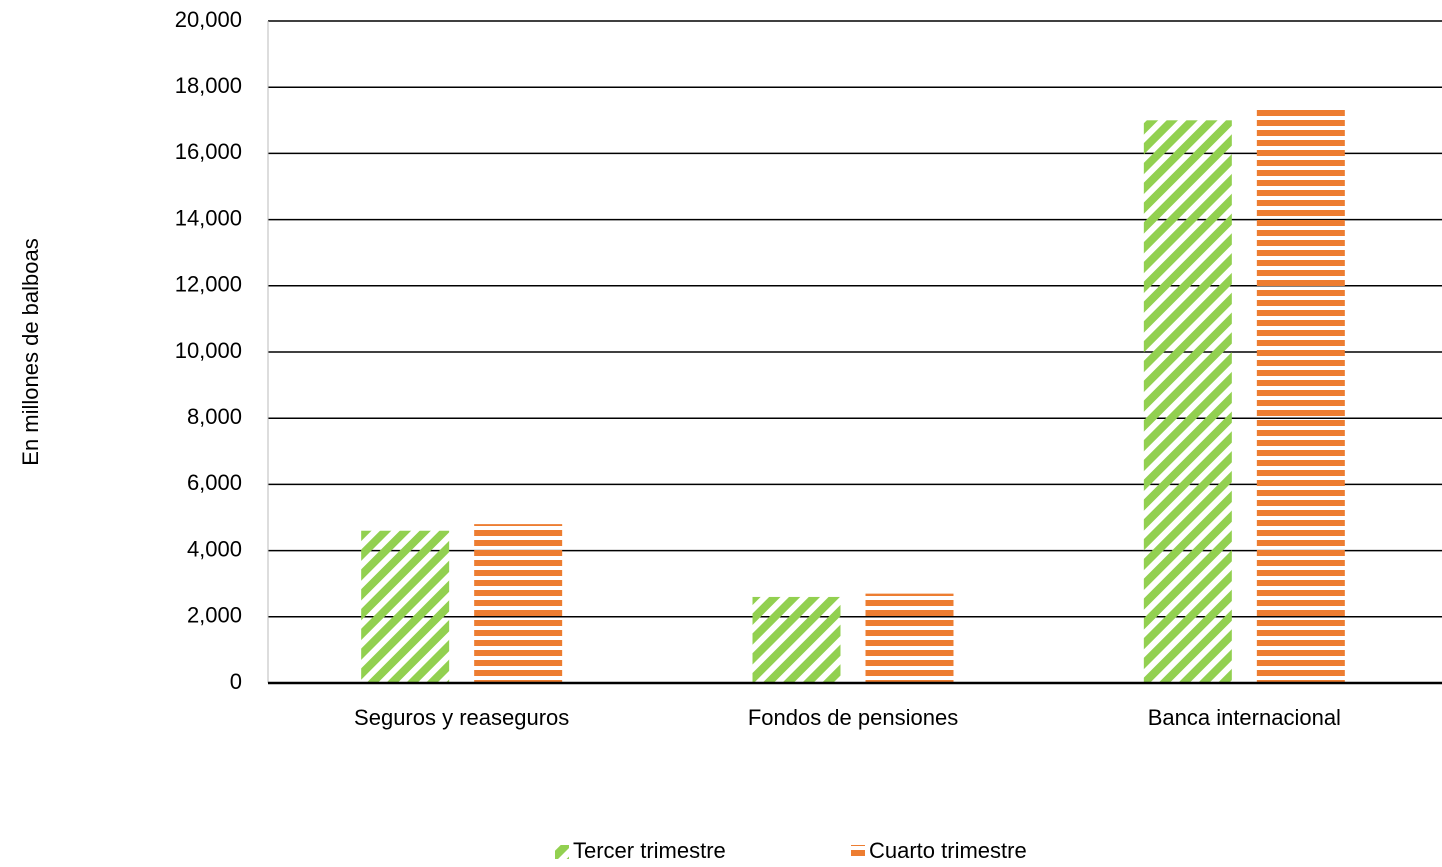  I want to click on y-tick-label: 0, so click(236, 681).